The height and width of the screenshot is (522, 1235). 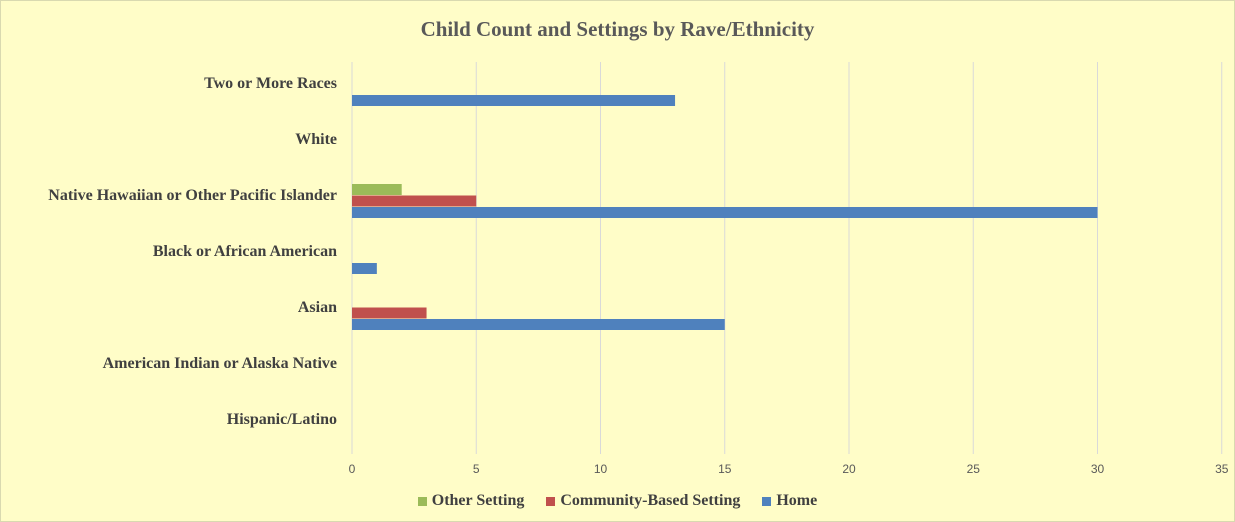 I want to click on category-label: American Indian or Alaska Native, so click(x=220, y=363).